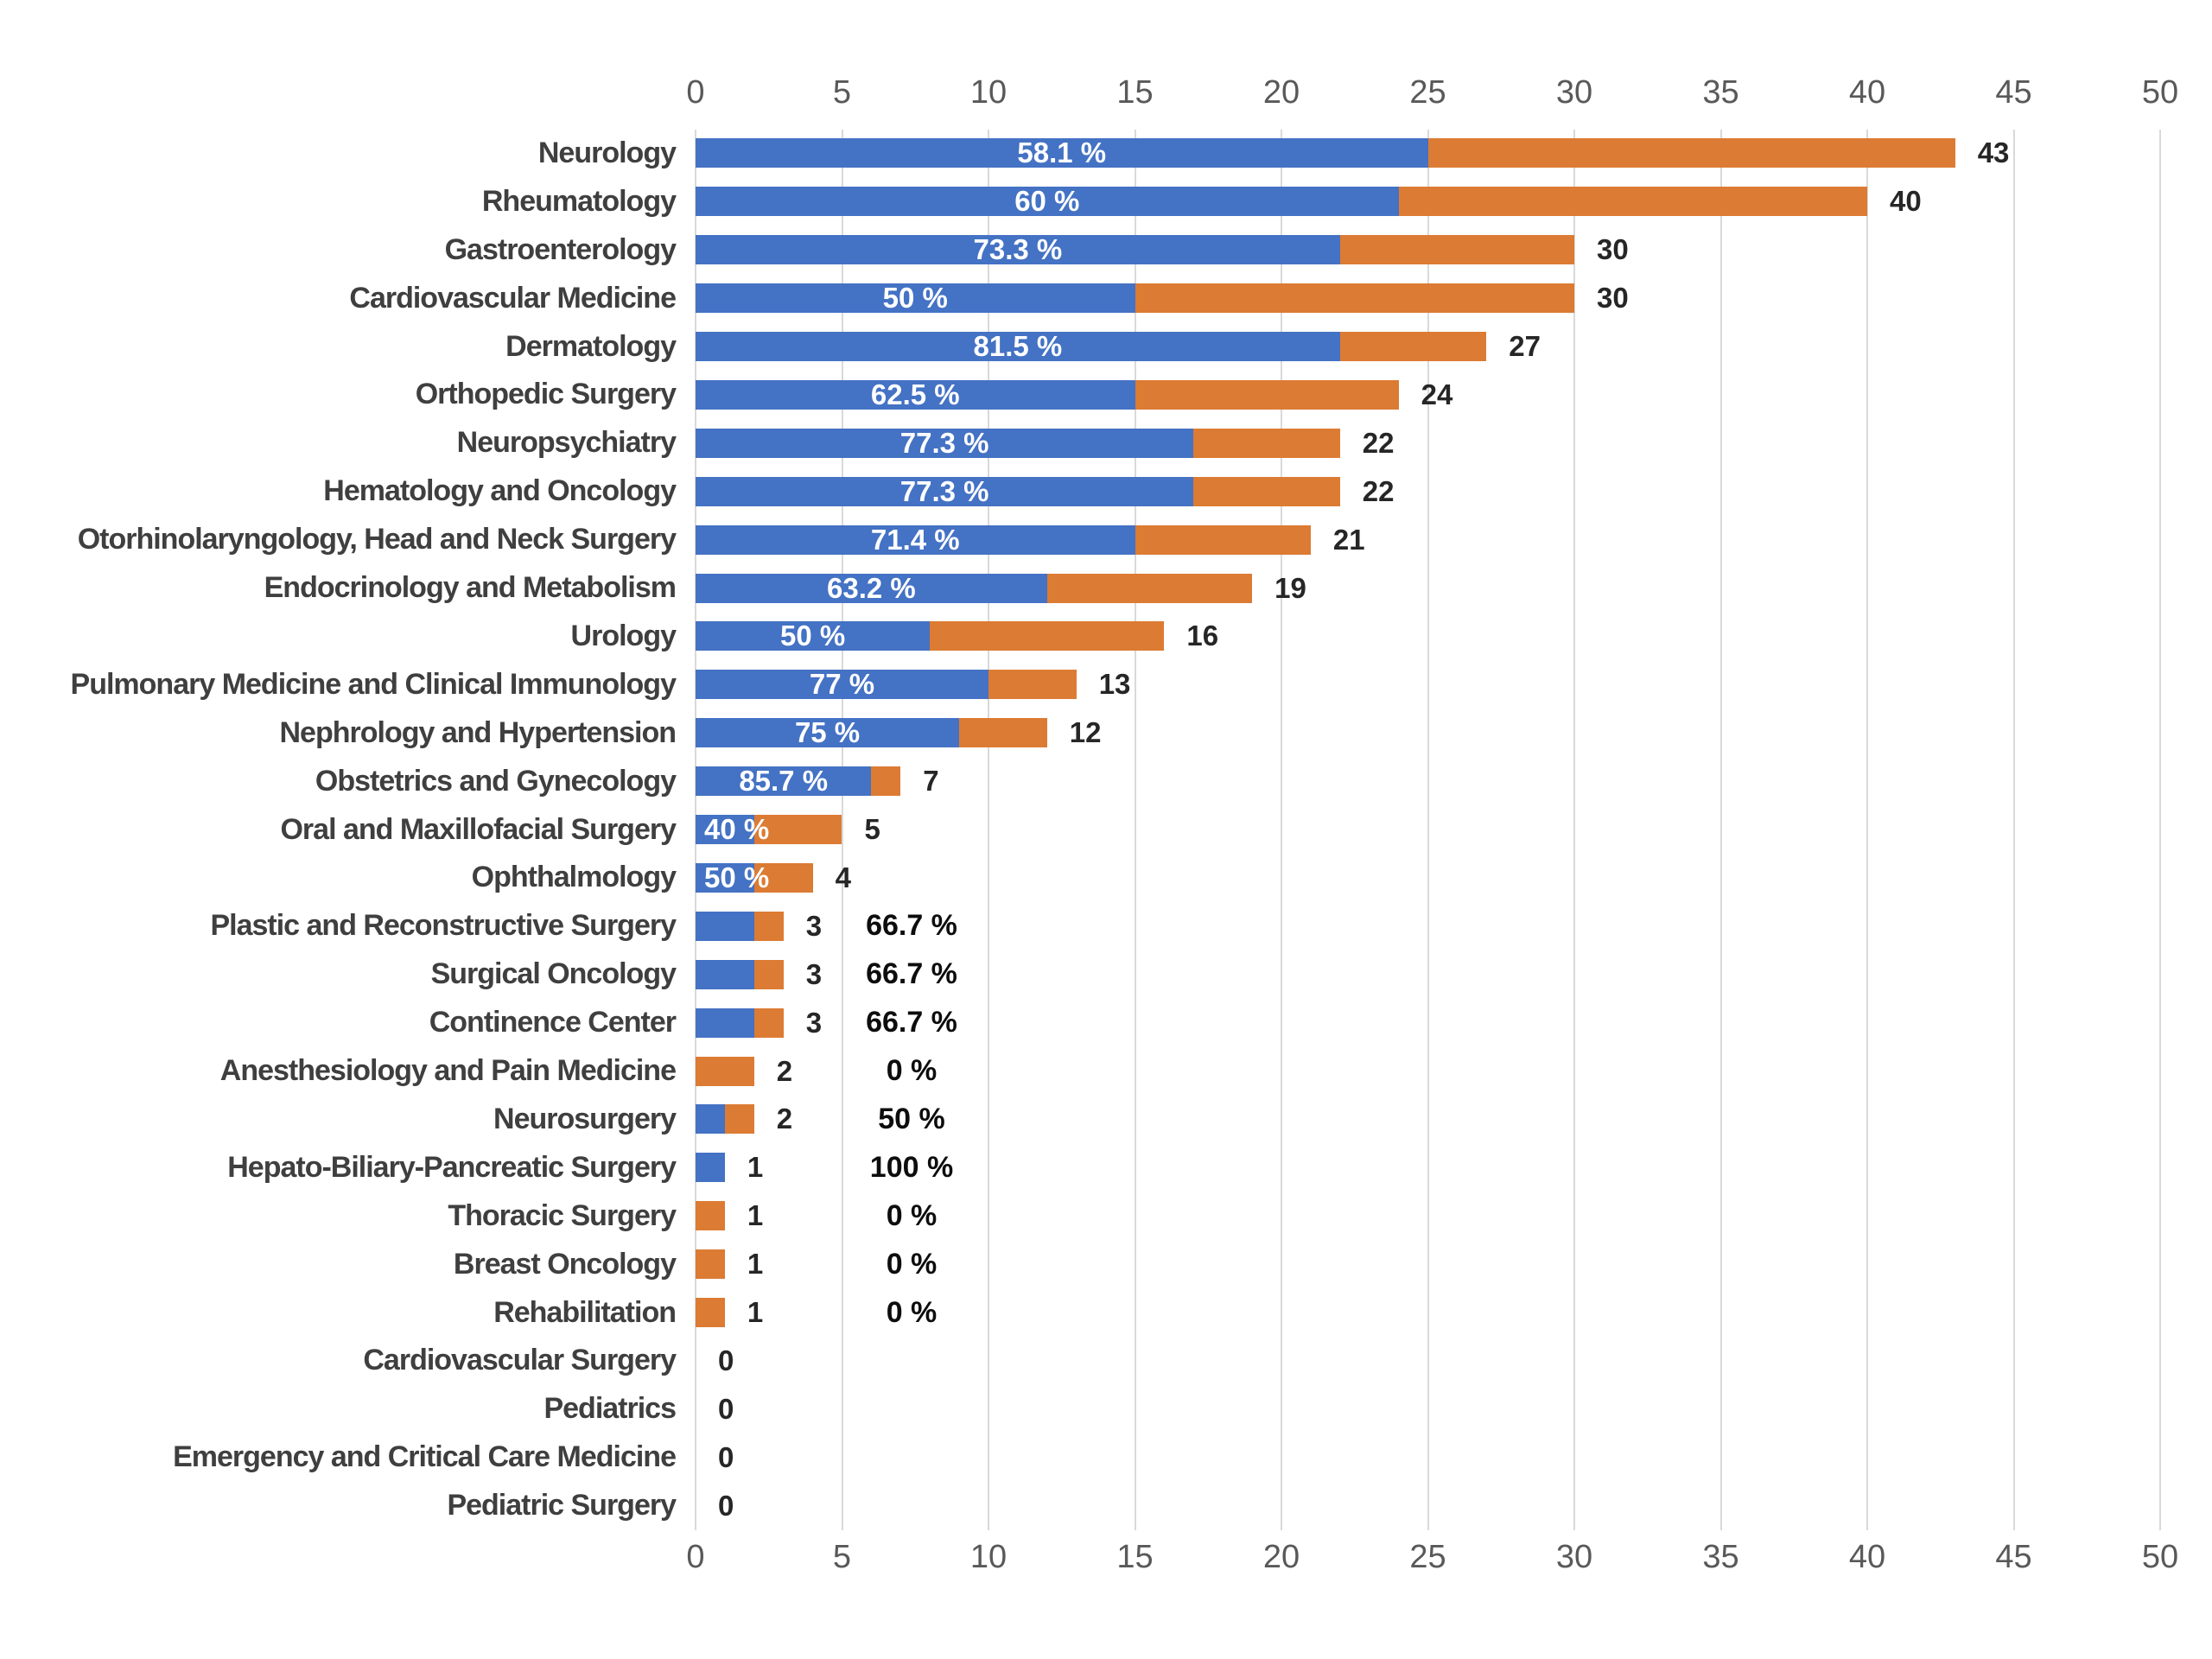  What do you see at coordinates (478, 829) in the screenshot?
I see `category-label: Oral and Maxillofacial Surgery` at bounding box center [478, 829].